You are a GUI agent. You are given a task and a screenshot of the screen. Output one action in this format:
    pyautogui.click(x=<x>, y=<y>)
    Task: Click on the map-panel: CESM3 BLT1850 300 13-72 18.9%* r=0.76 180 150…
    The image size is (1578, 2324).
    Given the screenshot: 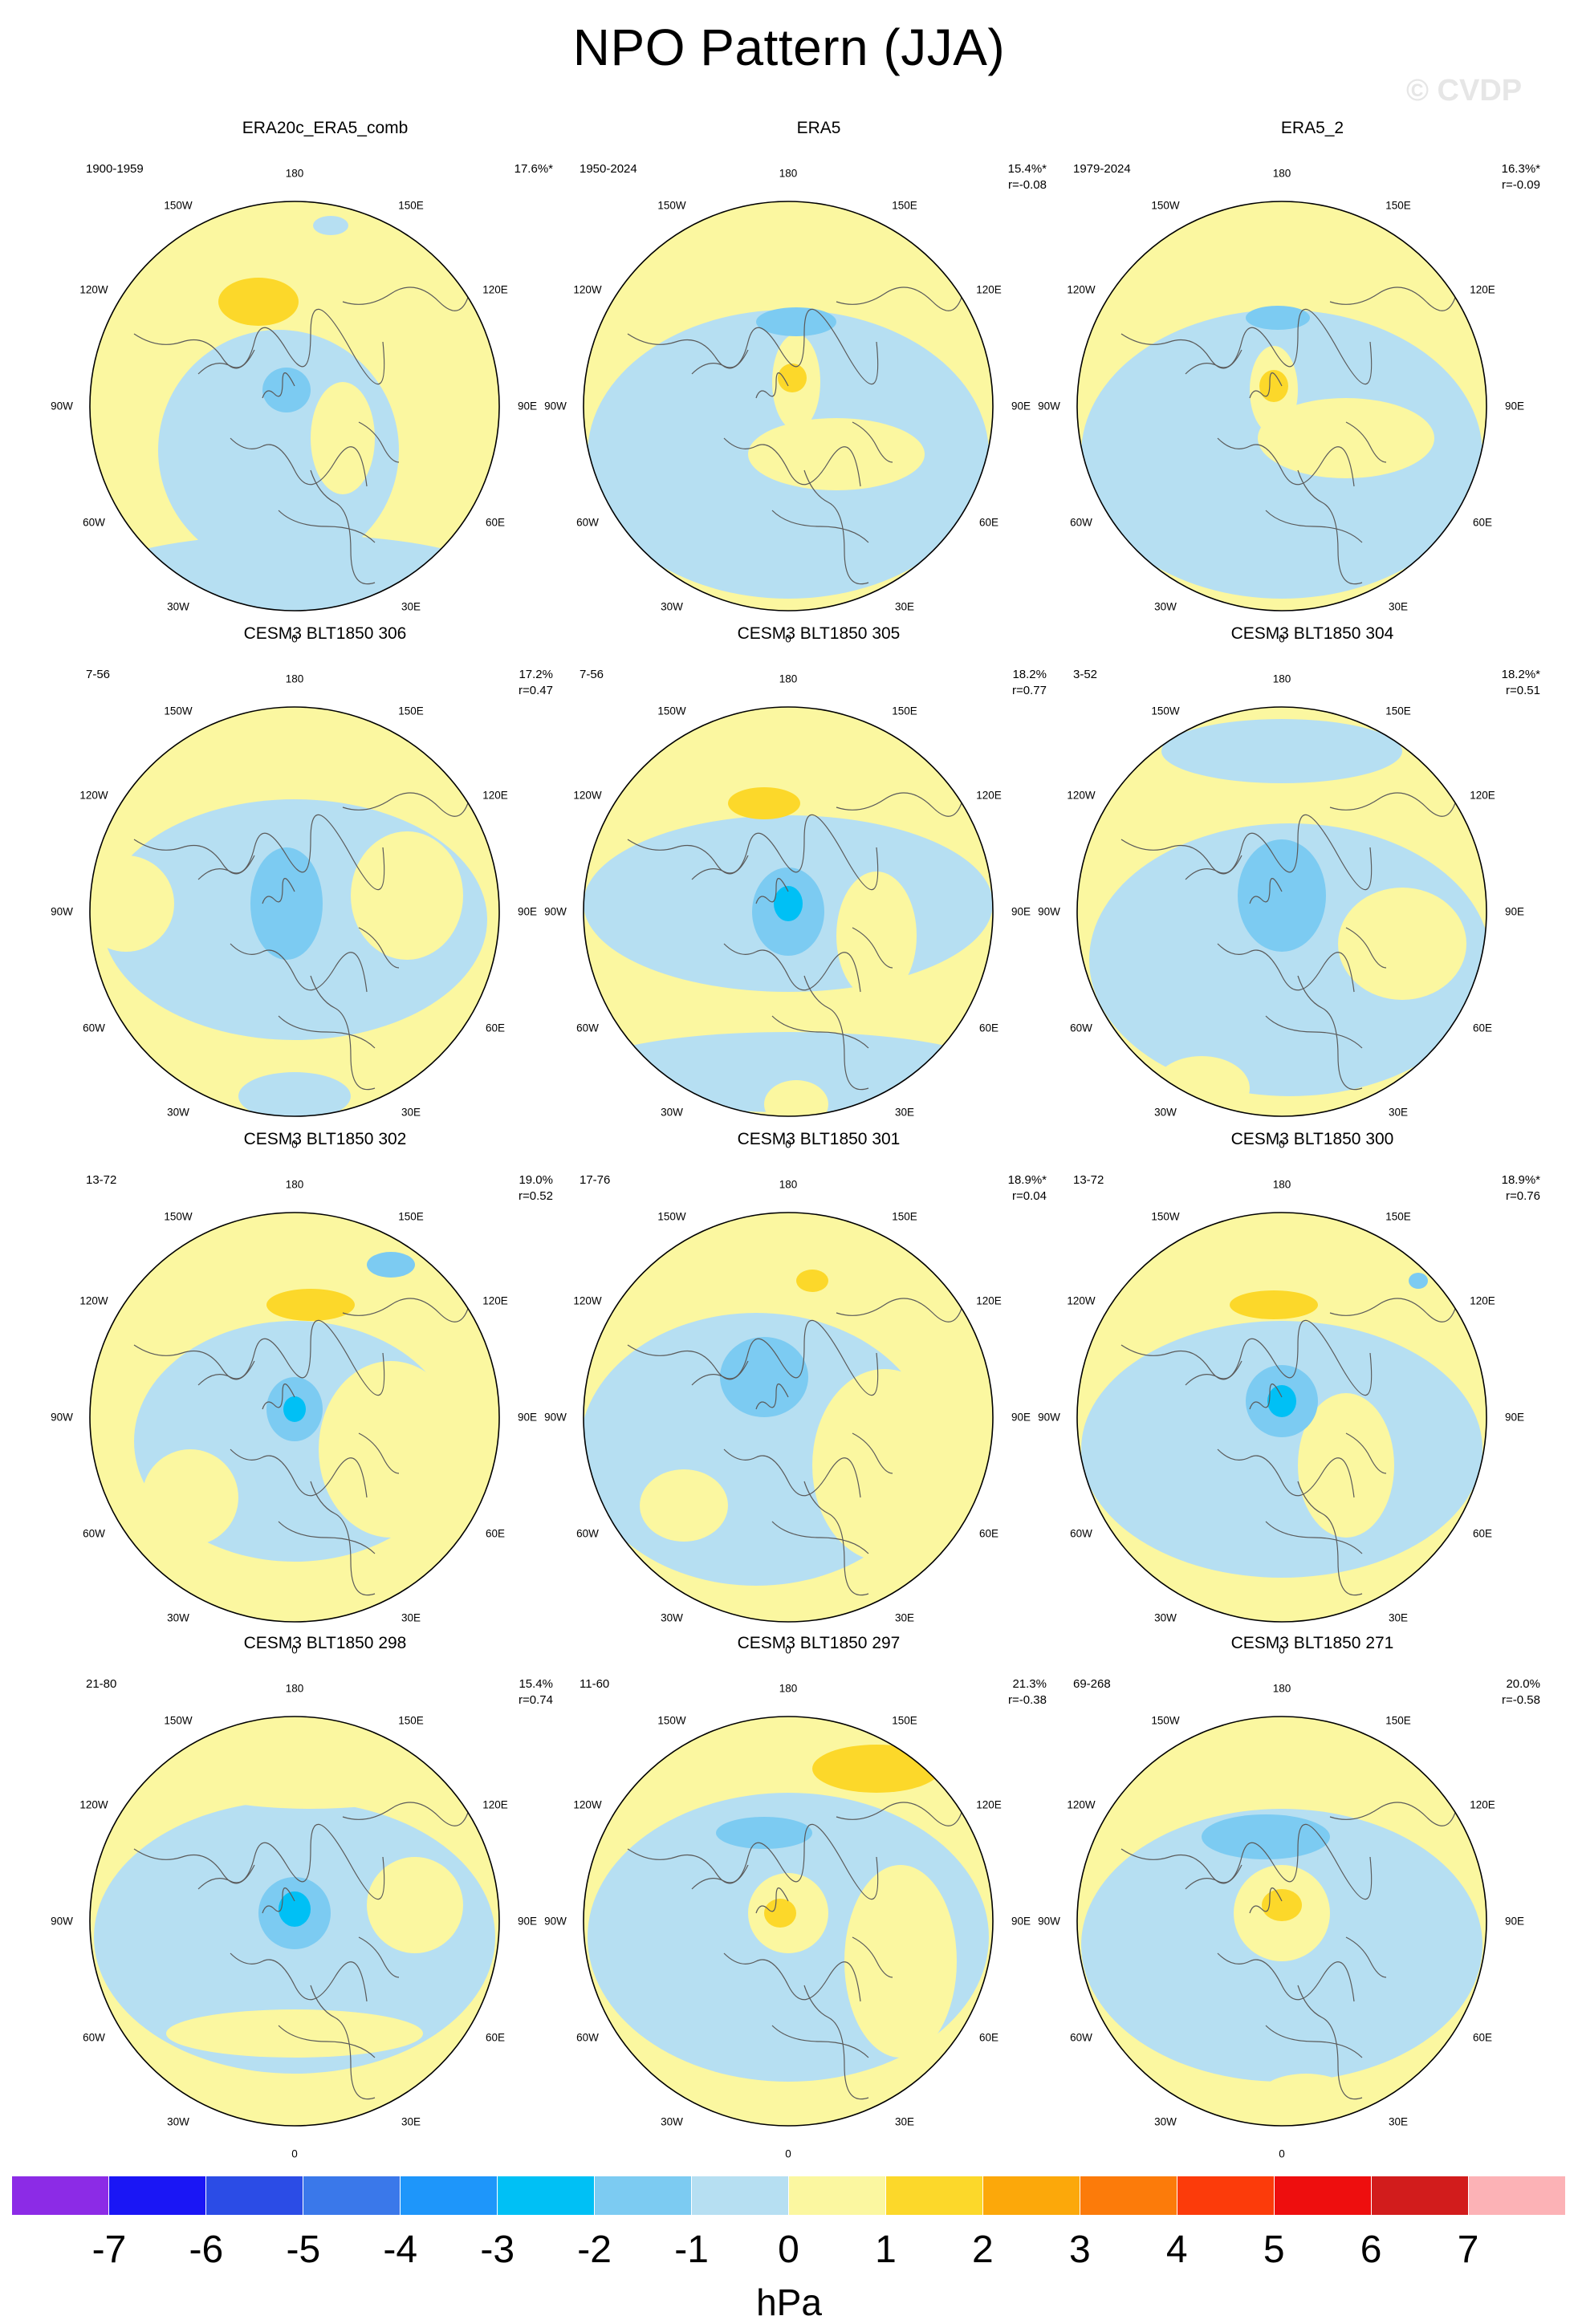 What is the action you would take?
    pyautogui.click(x=1295, y=1393)
    